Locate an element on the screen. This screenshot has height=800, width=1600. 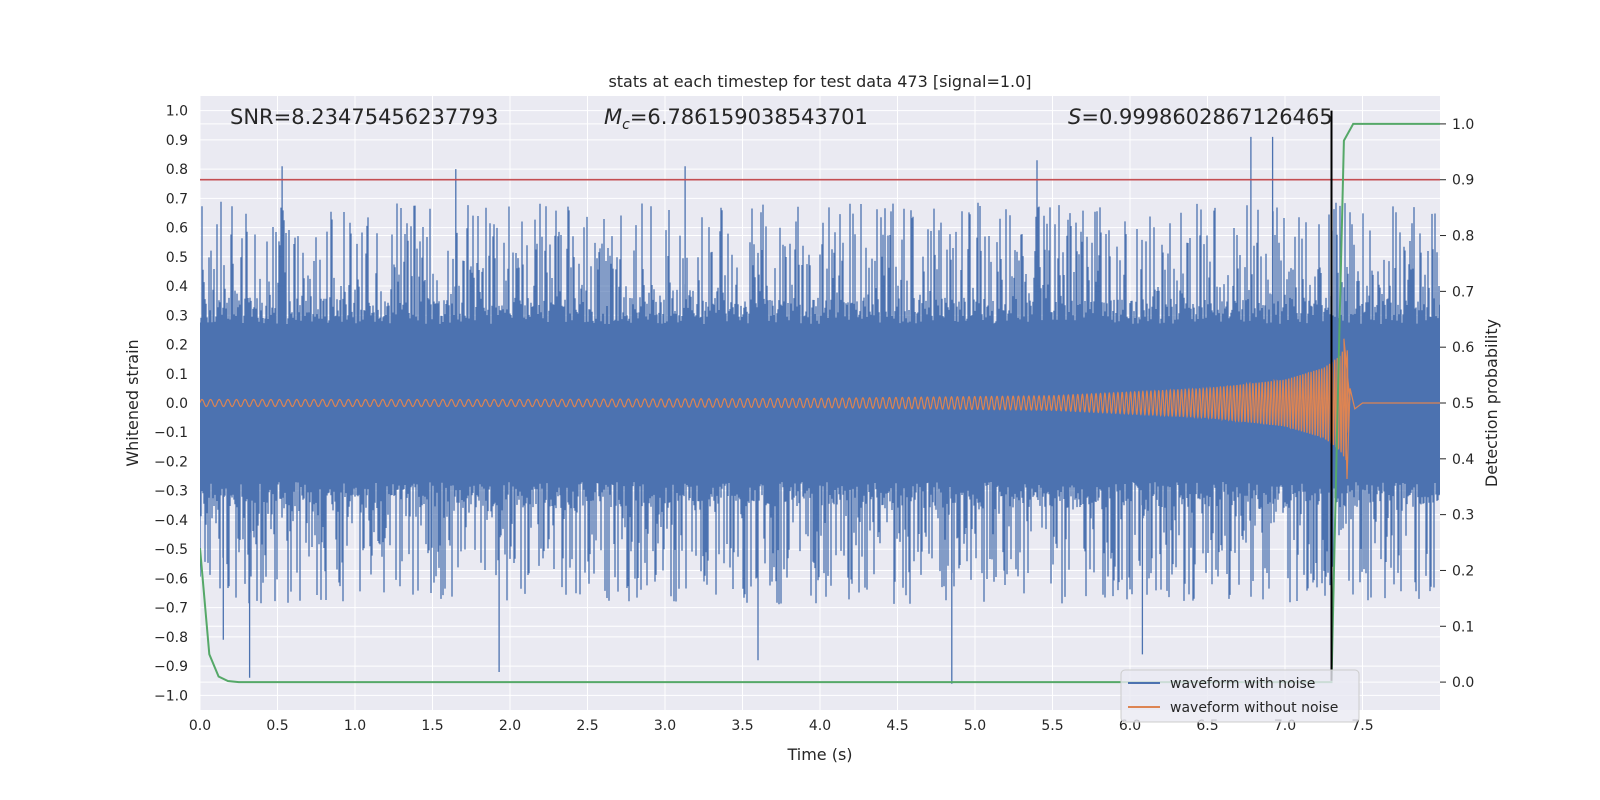
y2-tick-label: 0.3 is located at coordinates (1463, 516).